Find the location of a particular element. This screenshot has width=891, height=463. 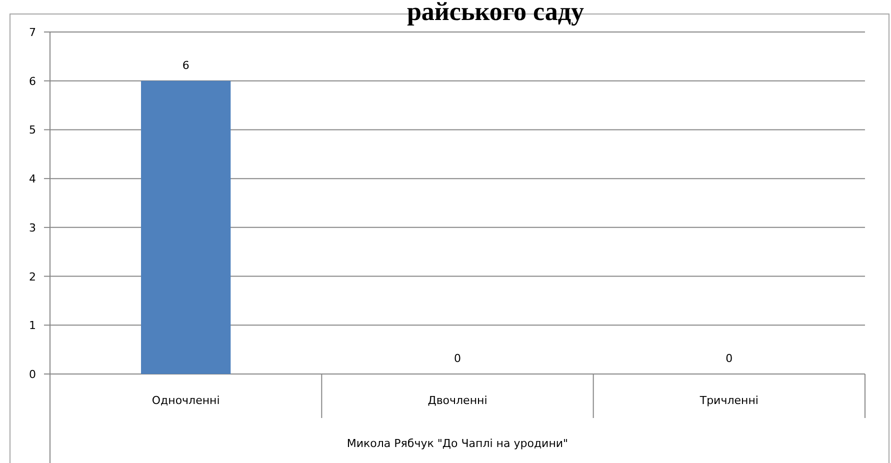

x-tick-label: Тричленні is located at coordinates (728, 400).